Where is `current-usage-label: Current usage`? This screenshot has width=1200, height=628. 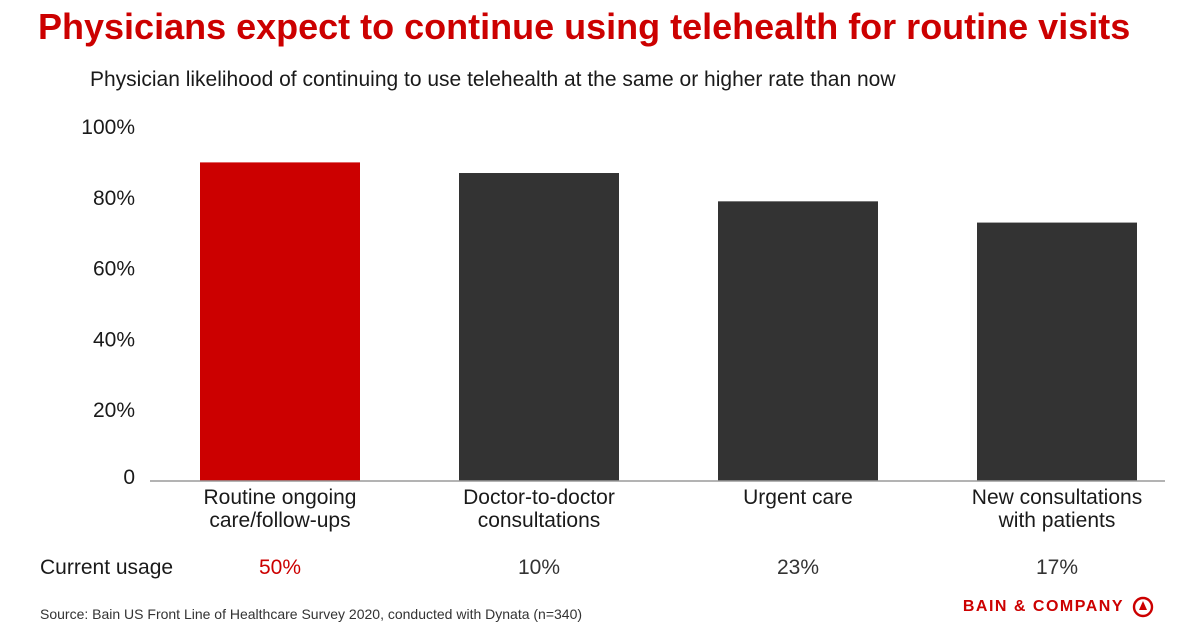 current-usage-label: Current usage is located at coordinates (107, 567).